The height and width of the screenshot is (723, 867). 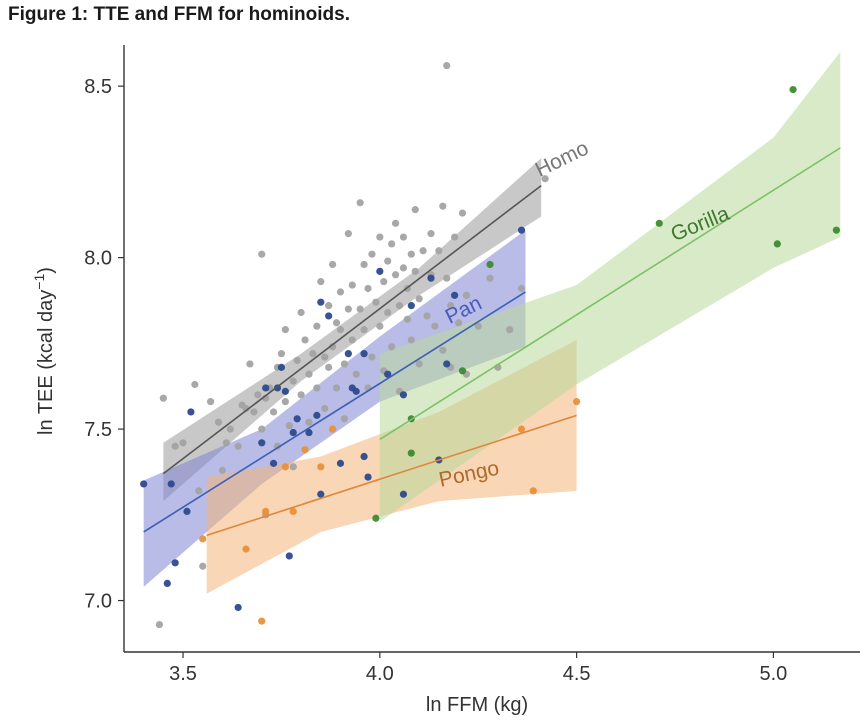 What do you see at coordinates (577, 674) in the screenshot?
I see `x-tick-label: 4.5` at bounding box center [577, 674].